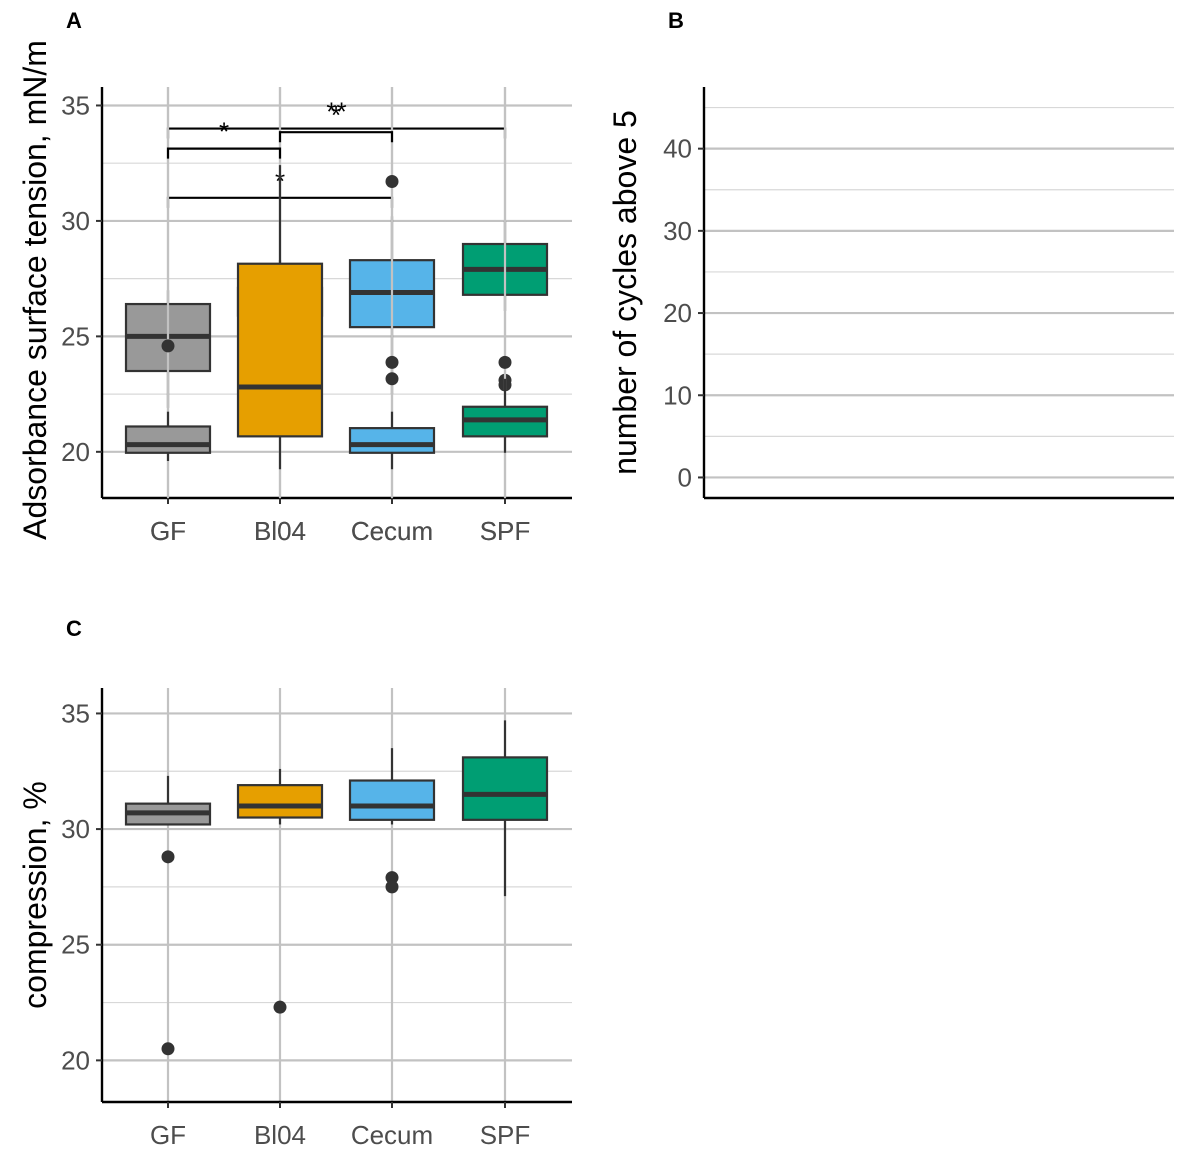 The image size is (1181, 1149). What do you see at coordinates (505, 788) in the screenshot?
I see `box-spf` at bounding box center [505, 788].